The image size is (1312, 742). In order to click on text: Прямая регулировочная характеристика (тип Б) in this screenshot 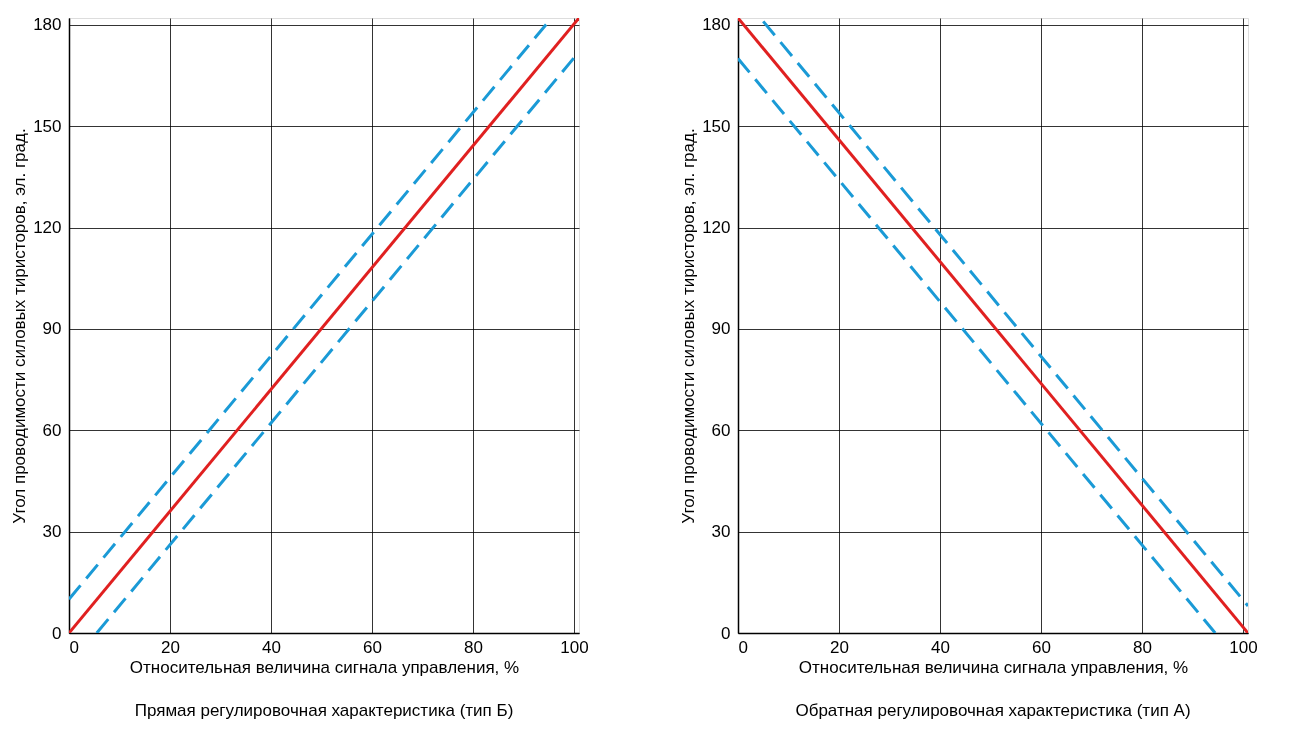, I will do `click(324, 710)`.